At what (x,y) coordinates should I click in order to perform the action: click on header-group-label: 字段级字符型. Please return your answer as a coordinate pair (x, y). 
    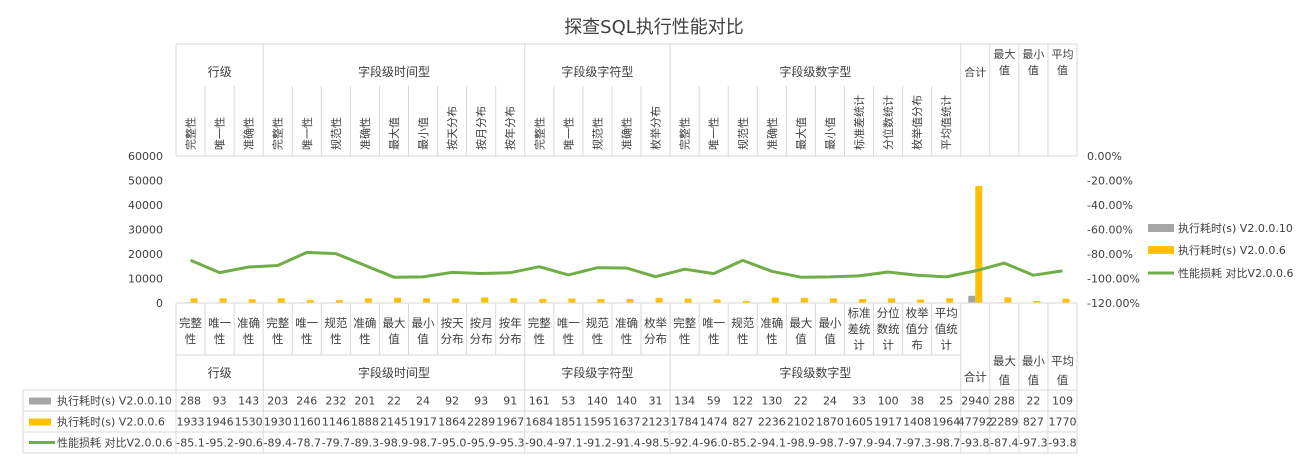
    Looking at the image, I should click on (597, 71).